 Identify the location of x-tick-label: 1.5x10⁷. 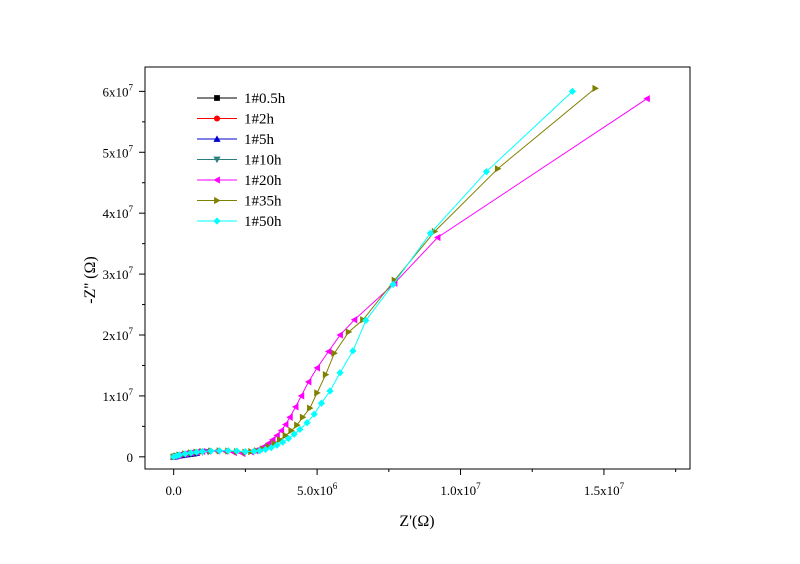
(604, 489).